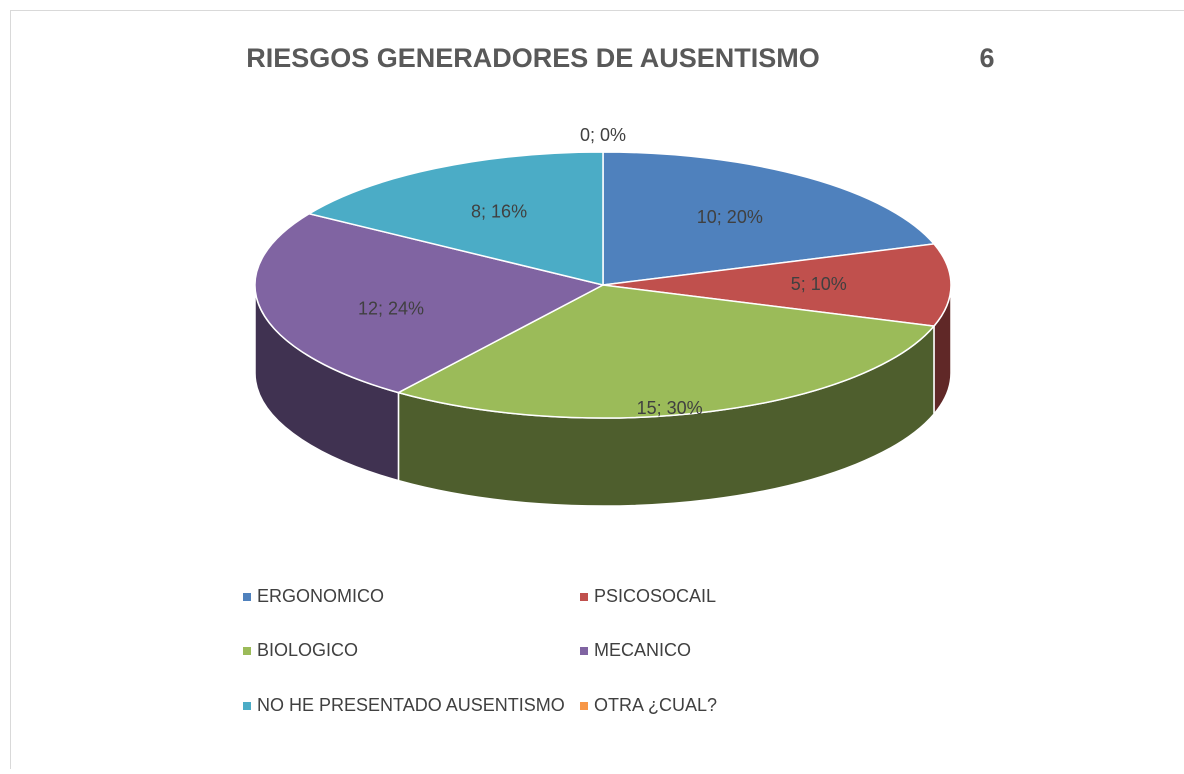 This screenshot has width=1184, height=774. Describe the element at coordinates (320, 596) in the screenshot. I see `legend-label: ERGONOMICO` at that location.